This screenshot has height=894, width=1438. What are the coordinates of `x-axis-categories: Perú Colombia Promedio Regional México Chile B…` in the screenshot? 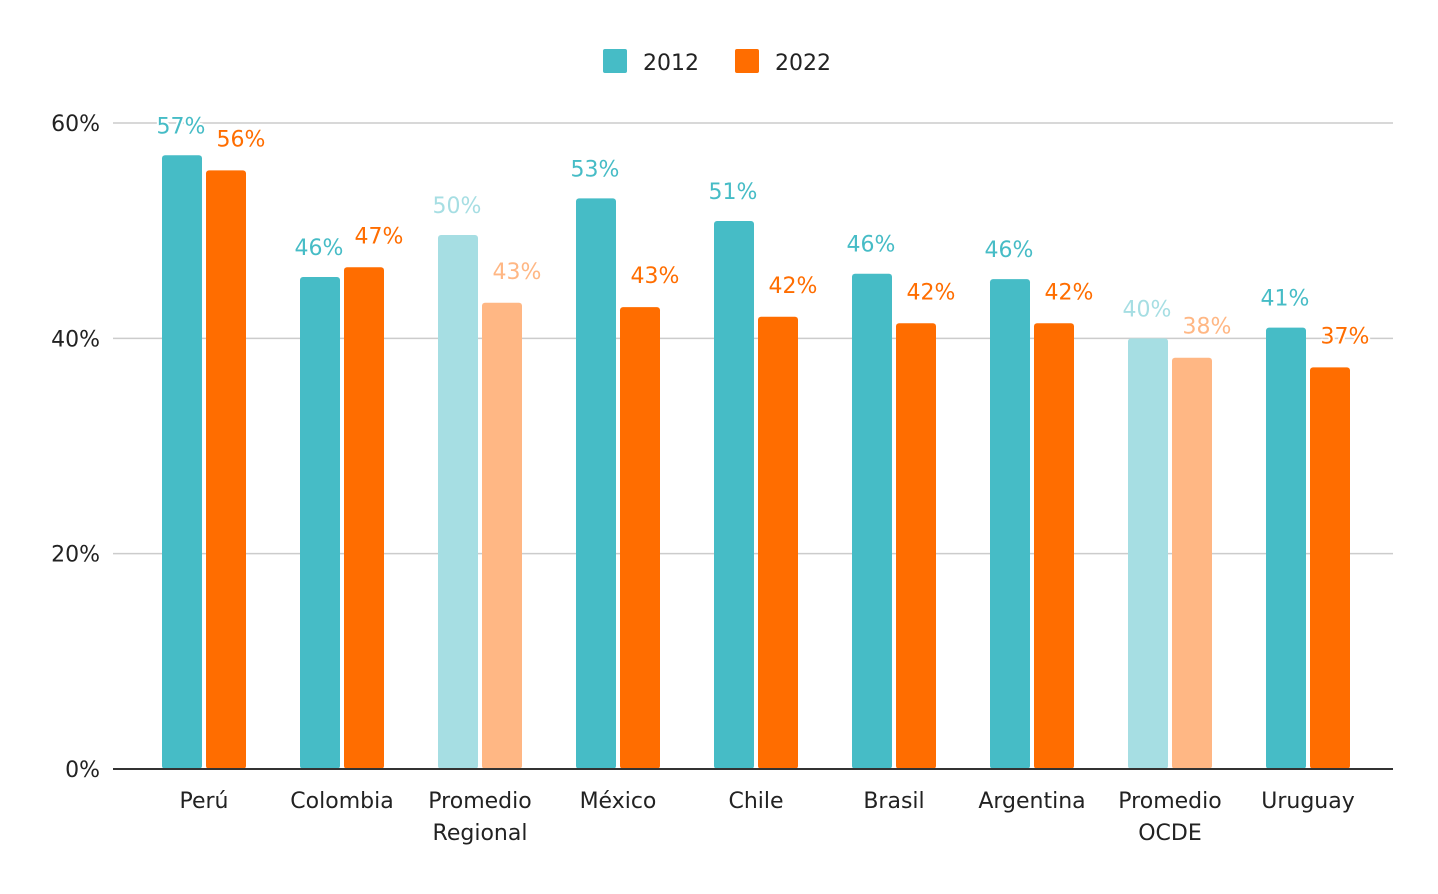 It's located at (766, 817).